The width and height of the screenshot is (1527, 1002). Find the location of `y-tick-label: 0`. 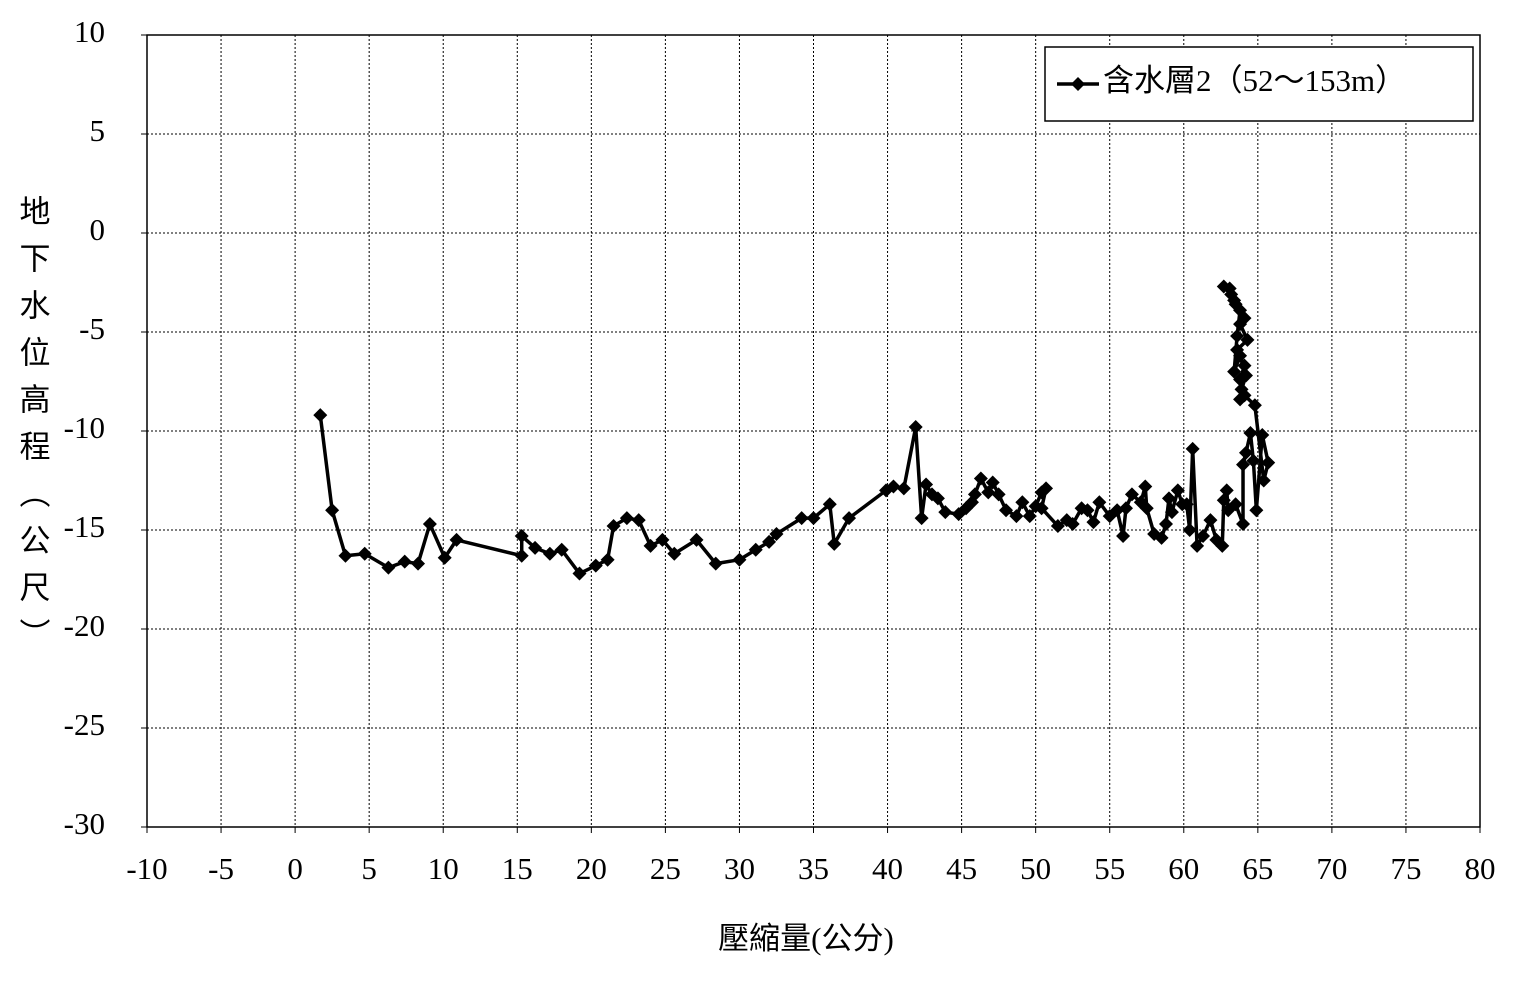

y-tick-label: 0 is located at coordinates (98, 229).